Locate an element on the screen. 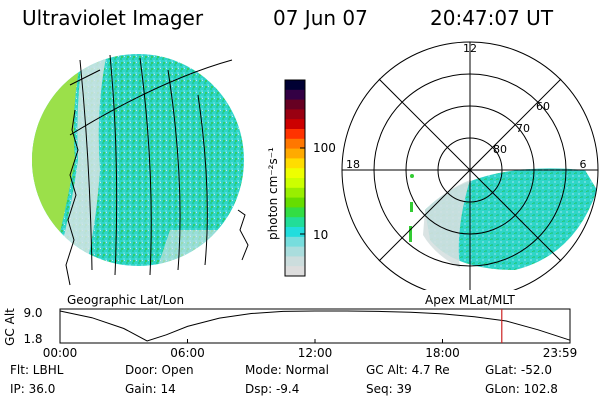 This screenshot has height=400, width=600. colorbar-label: photon cm⁻²s⁻¹ is located at coordinates (273, 193).